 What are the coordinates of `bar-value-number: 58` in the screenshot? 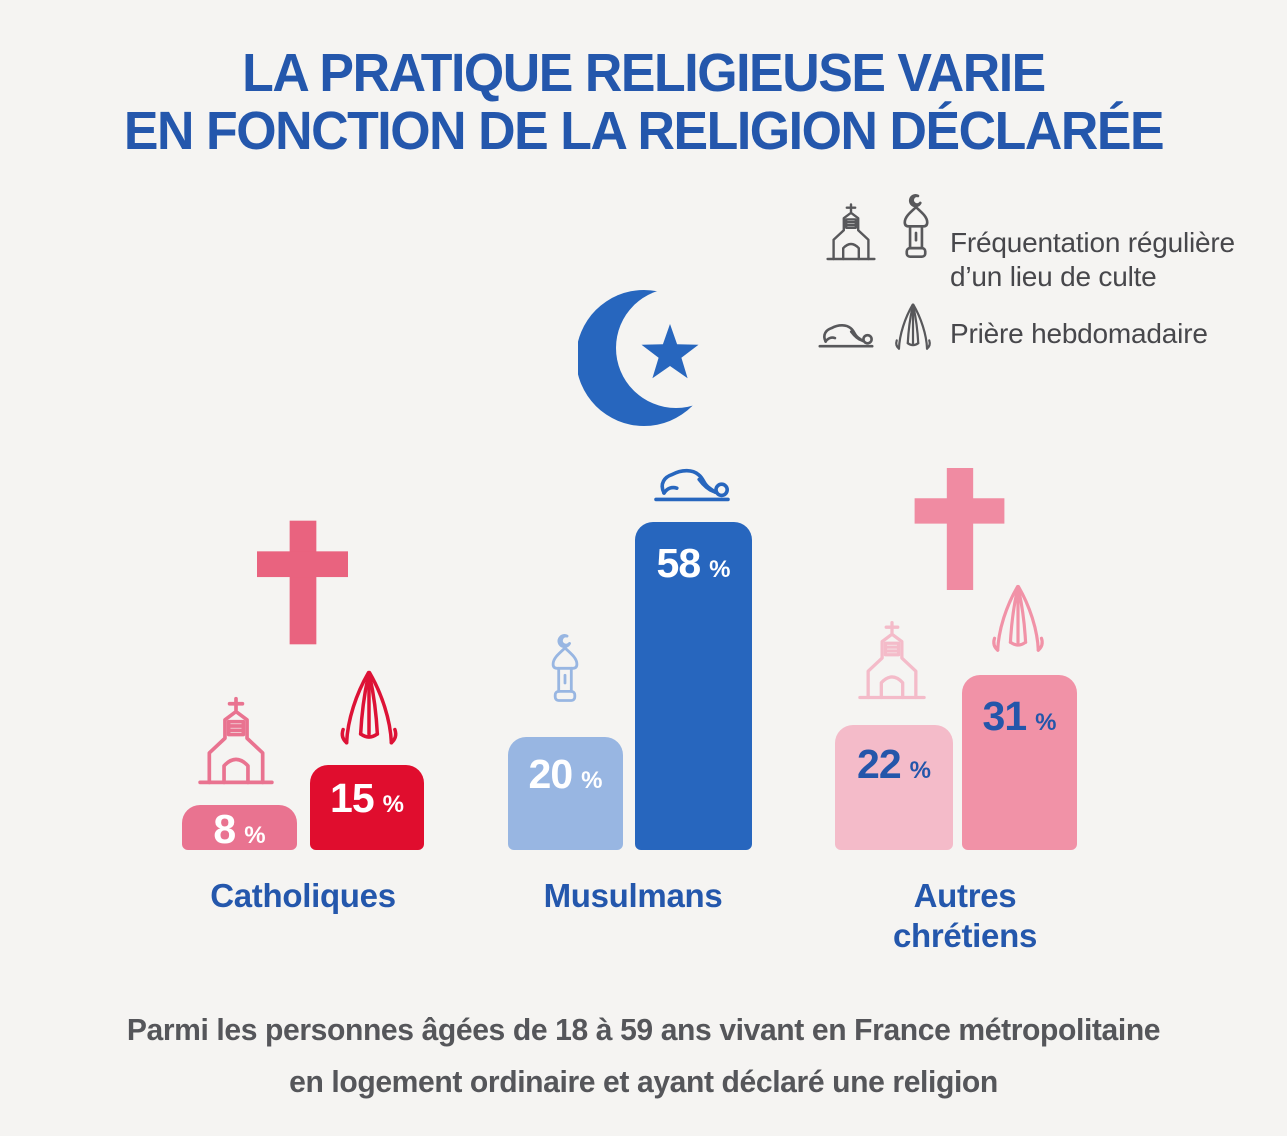 It's located at (679, 563).